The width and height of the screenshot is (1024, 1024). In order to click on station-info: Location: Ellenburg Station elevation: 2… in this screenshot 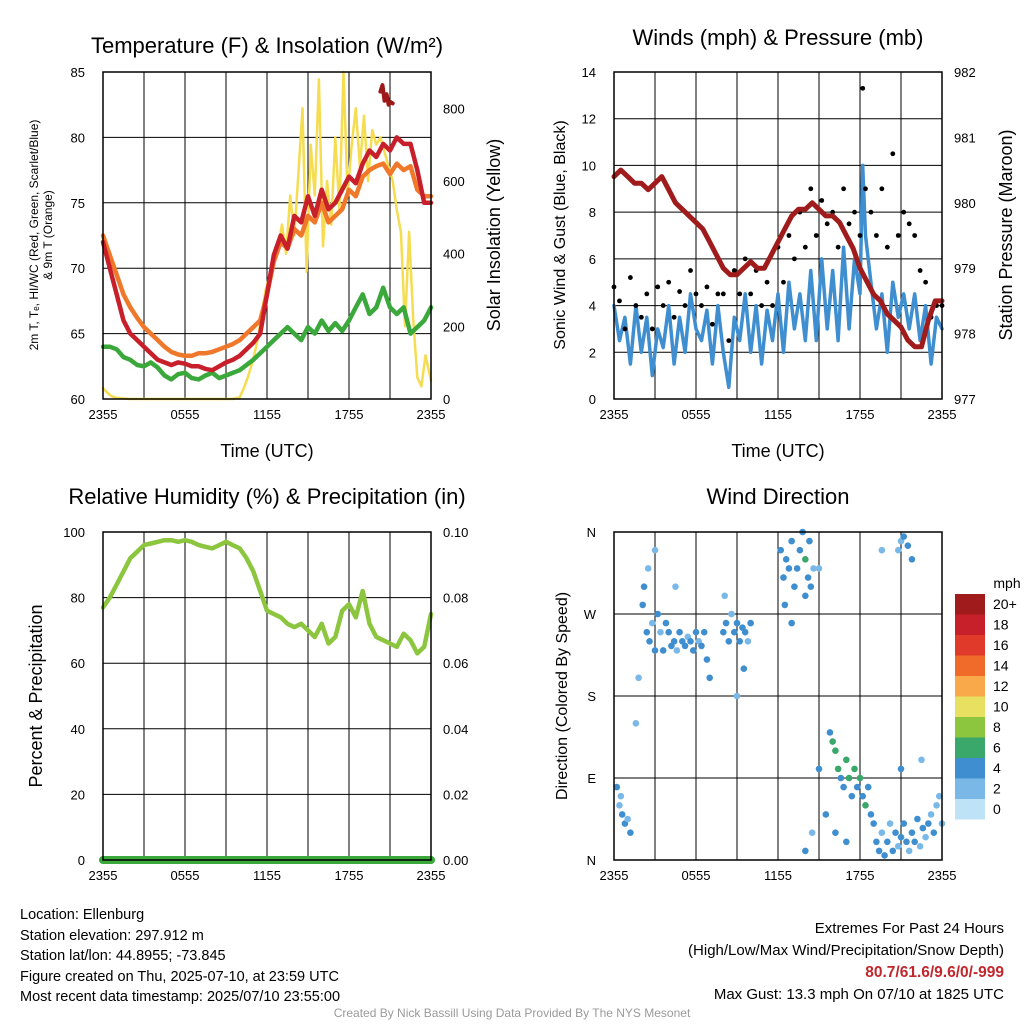, I will do `click(180, 956)`.